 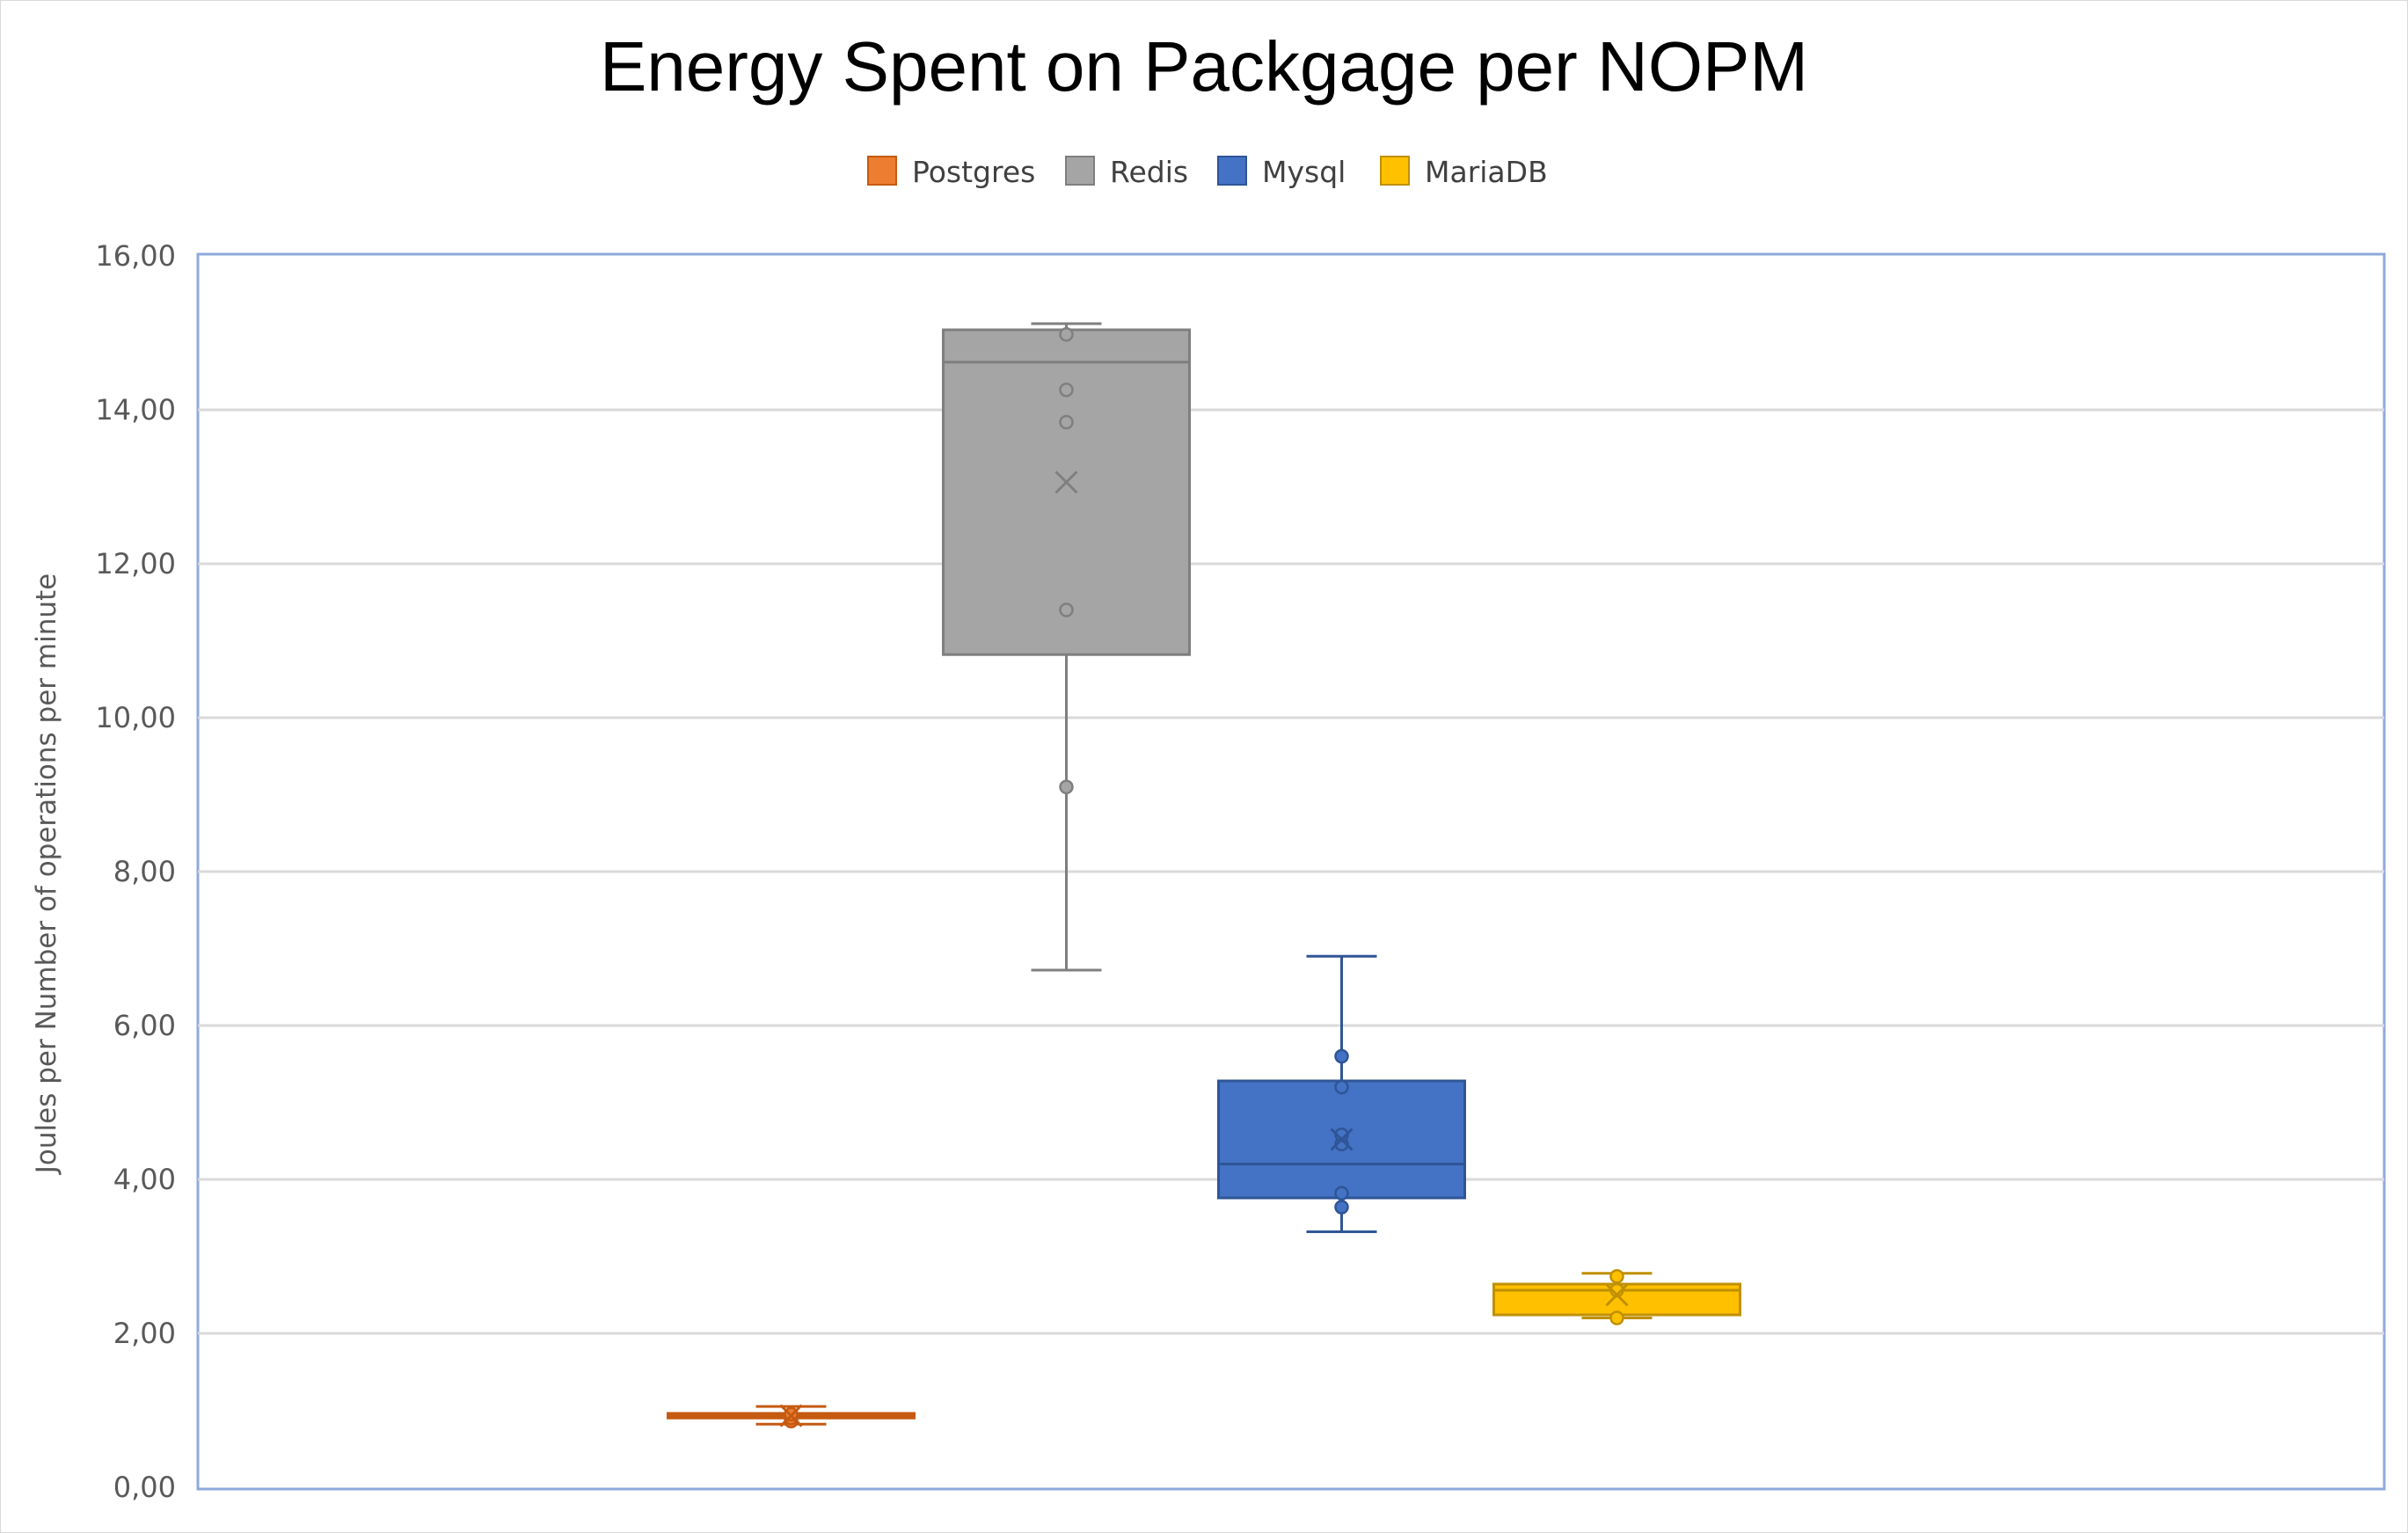 I want to click on legend-label: Redis, so click(x=1149, y=172).